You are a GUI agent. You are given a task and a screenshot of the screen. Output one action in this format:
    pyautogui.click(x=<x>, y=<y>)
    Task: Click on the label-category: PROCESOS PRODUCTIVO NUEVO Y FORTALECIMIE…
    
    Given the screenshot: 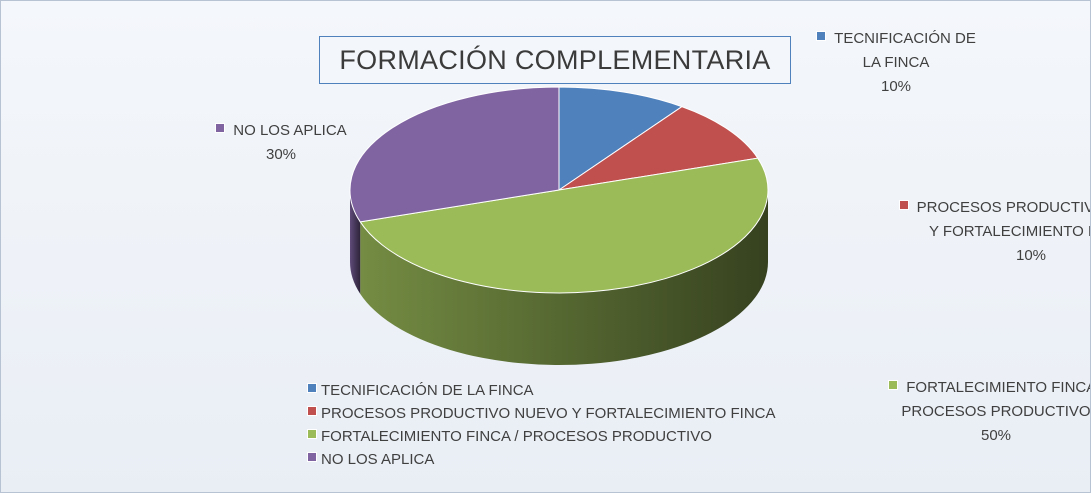 What is the action you would take?
    pyautogui.click(x=1003, y=219)
    